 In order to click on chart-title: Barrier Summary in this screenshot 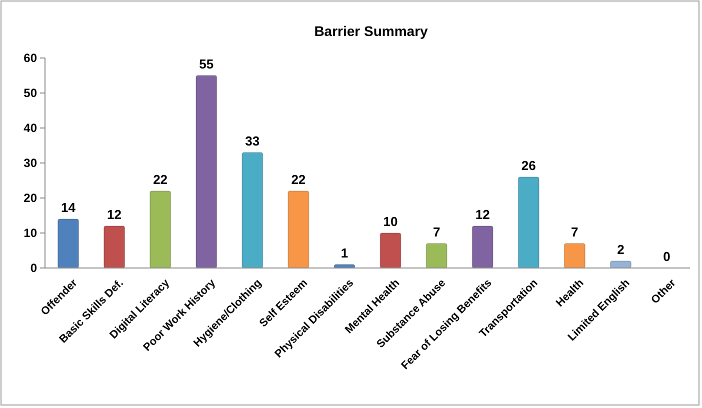, I will do `click(371, 31)`.